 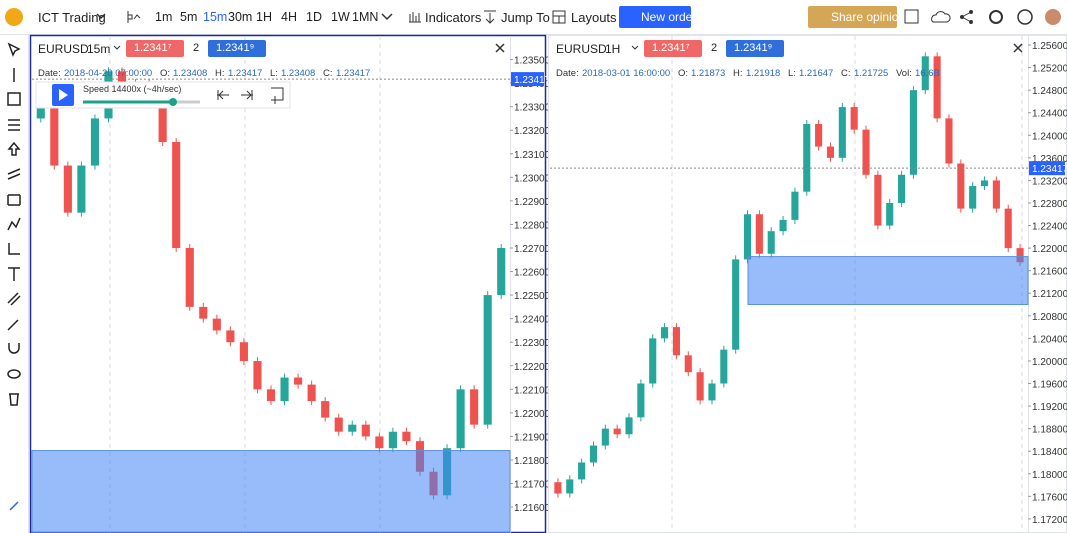 What do you see at coordinates (532, 367) in the screenshot?
I see `y-tick-label: 1.22200` at bounding box center [532, 367].